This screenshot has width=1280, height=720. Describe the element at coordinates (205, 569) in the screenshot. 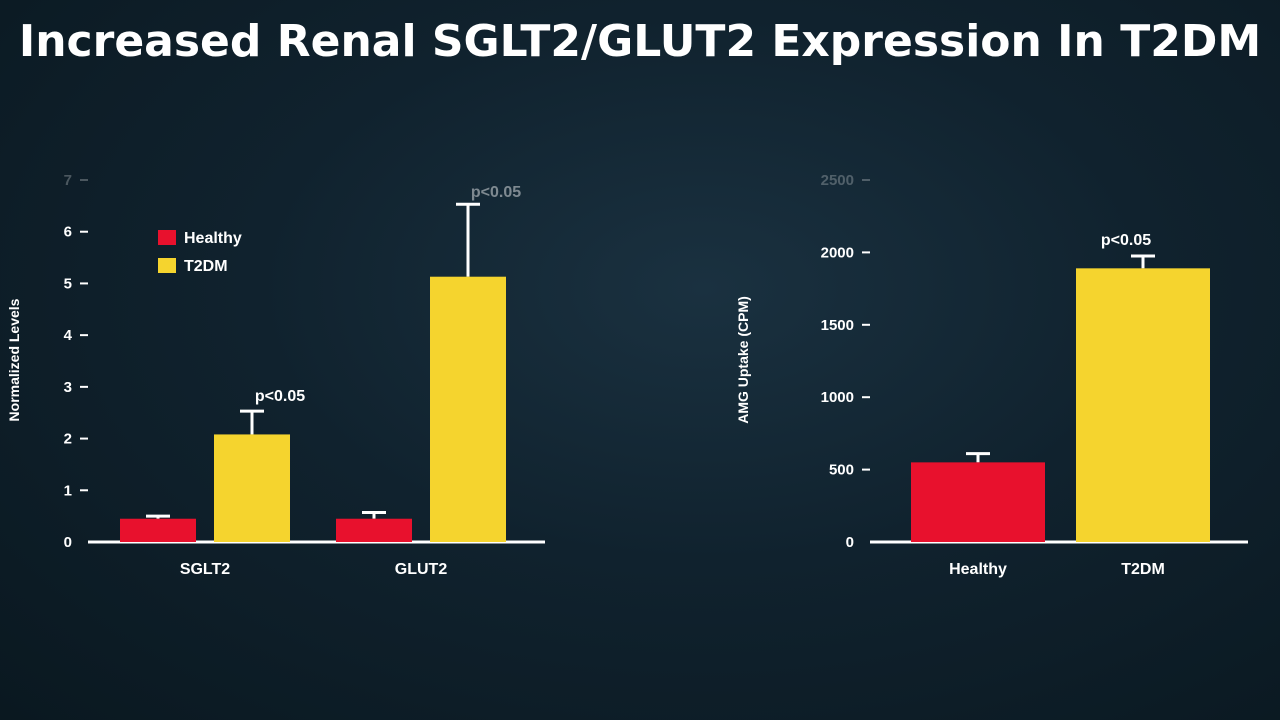

I see `x-category-label: SGLT2` at that location.